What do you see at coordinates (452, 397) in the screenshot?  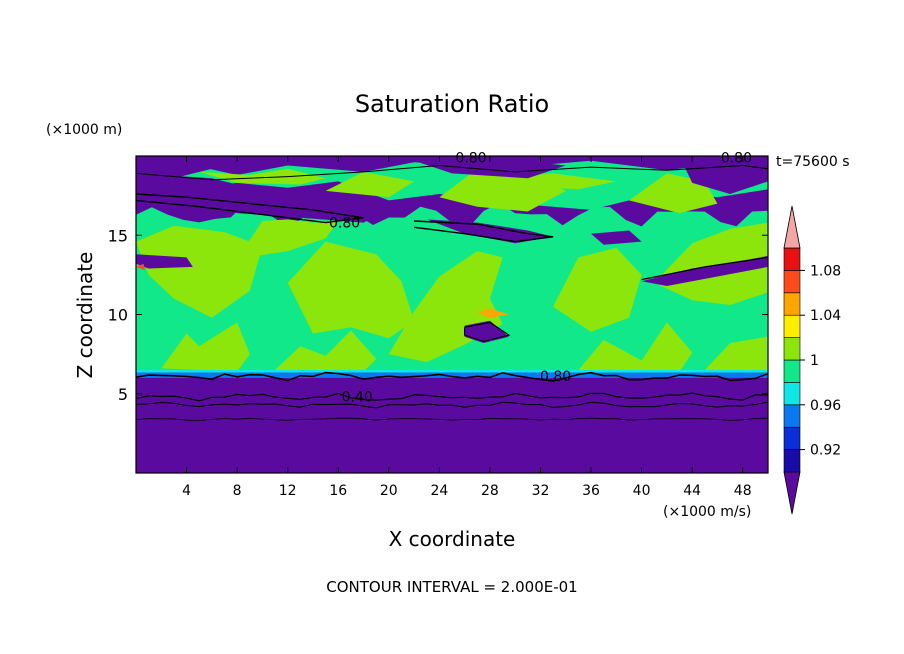 I see `contour-line-0.60` at bounding box center [452, 397].